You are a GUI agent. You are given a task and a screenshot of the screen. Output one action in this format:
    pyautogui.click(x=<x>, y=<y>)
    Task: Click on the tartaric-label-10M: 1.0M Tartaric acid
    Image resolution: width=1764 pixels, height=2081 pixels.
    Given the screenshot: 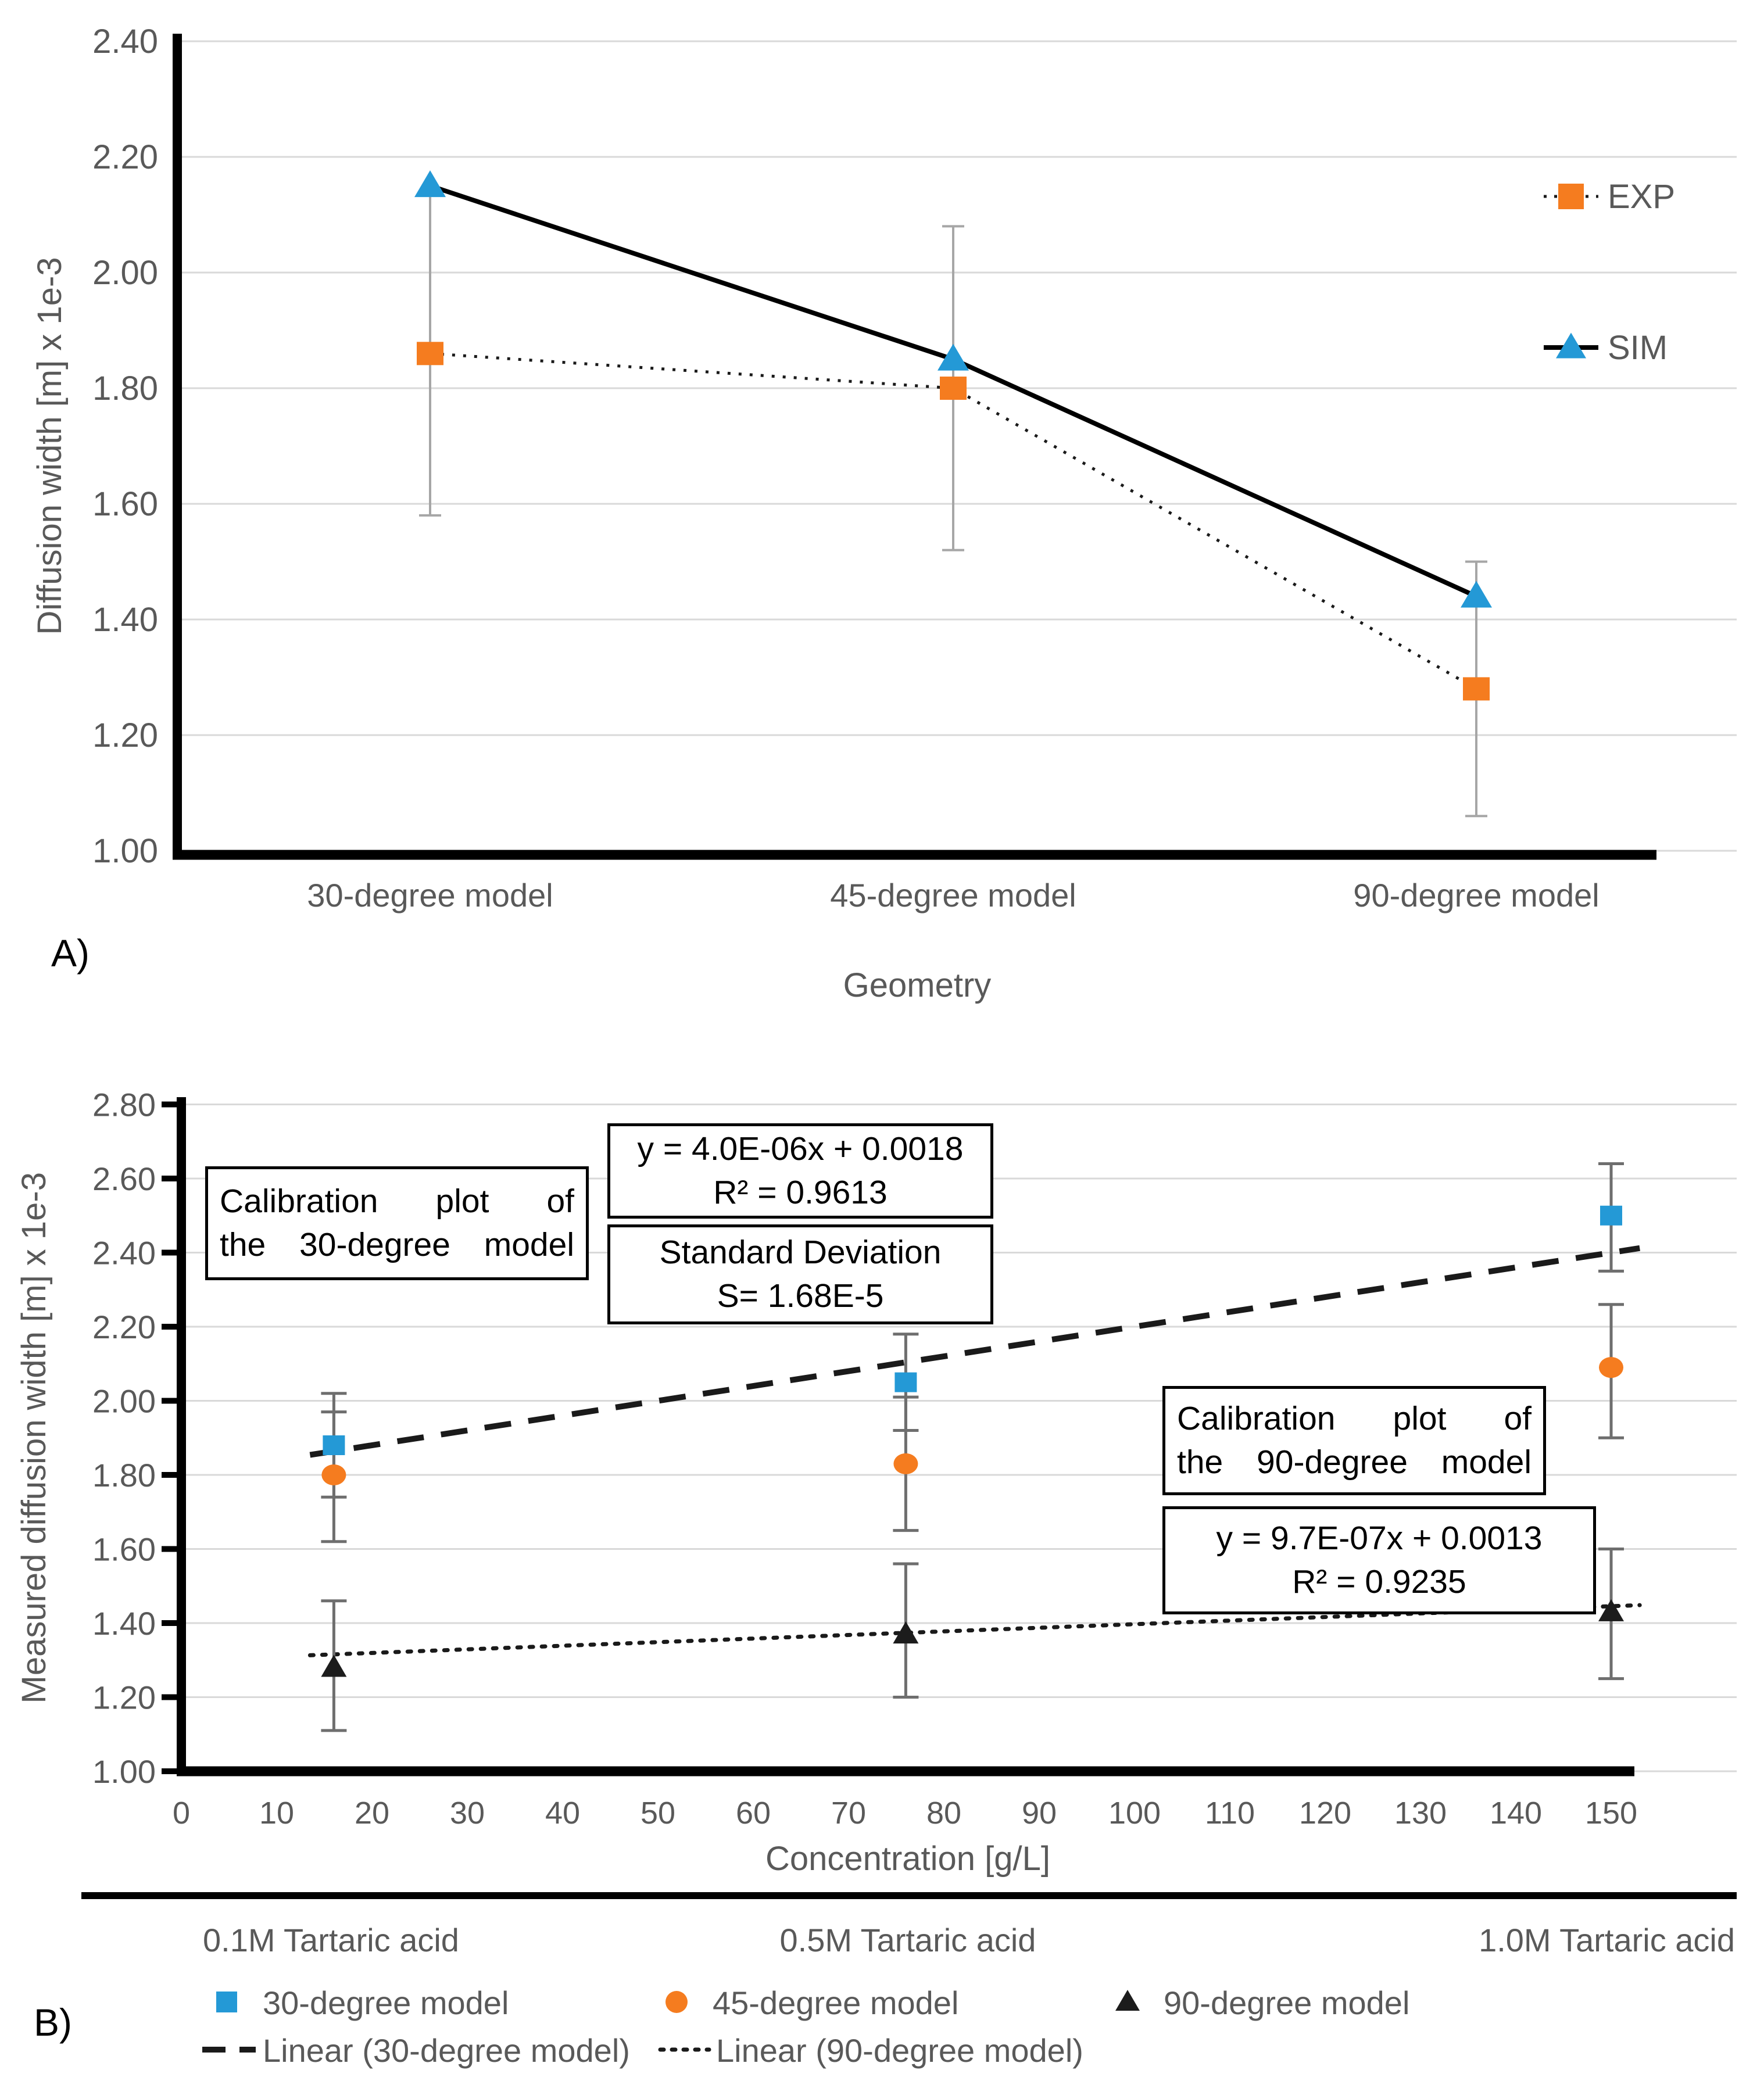 What is the action you would take?
    pyautogui.click(x=1607, y=1940)
    